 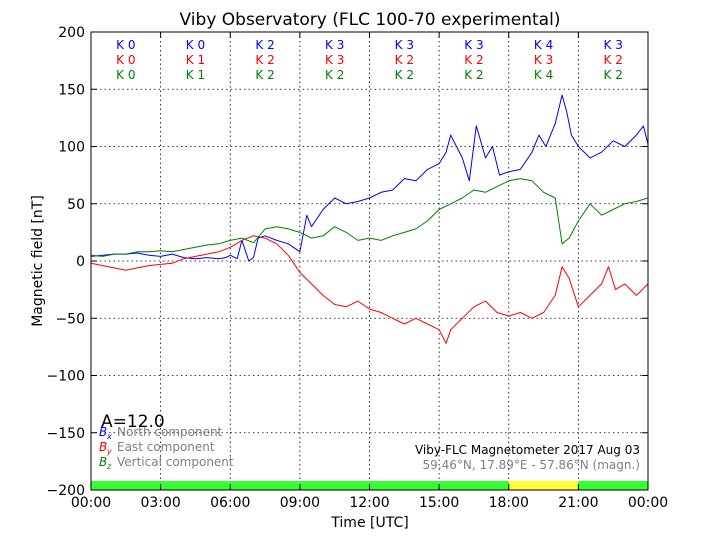 What do you see at coordinates (66, 491) in the screenshot?
I see `y-tick-label: −200` at bounding box center [66, 491].